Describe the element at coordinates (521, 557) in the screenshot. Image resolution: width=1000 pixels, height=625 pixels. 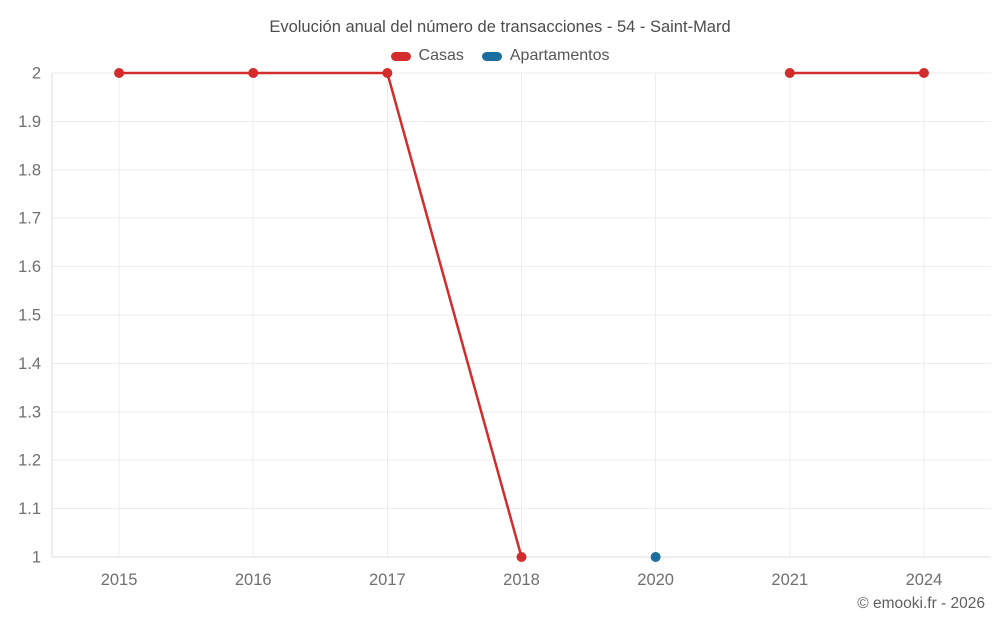
I see `data-point-casas-2018` at that location.